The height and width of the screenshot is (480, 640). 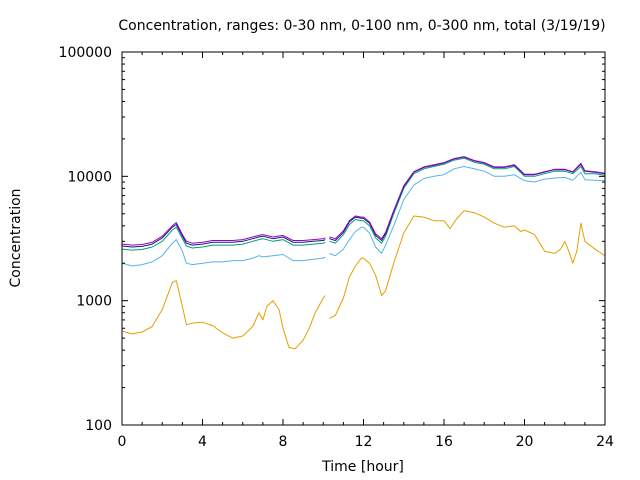 I want to click on y-tick-label: 1000, so click(x=94, y=302).